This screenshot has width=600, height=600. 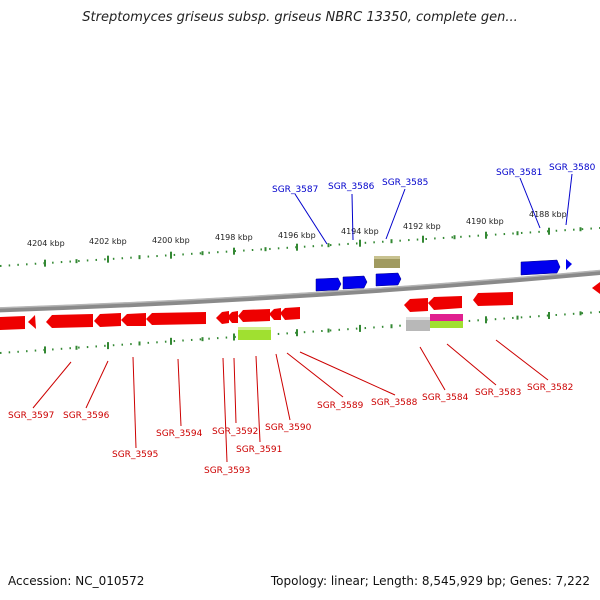 What do you see at coordinates (227, 471) in the screenshot?
I see `gene-label-sgr-3593: SGR_3593` at bounding box center [227, 471].